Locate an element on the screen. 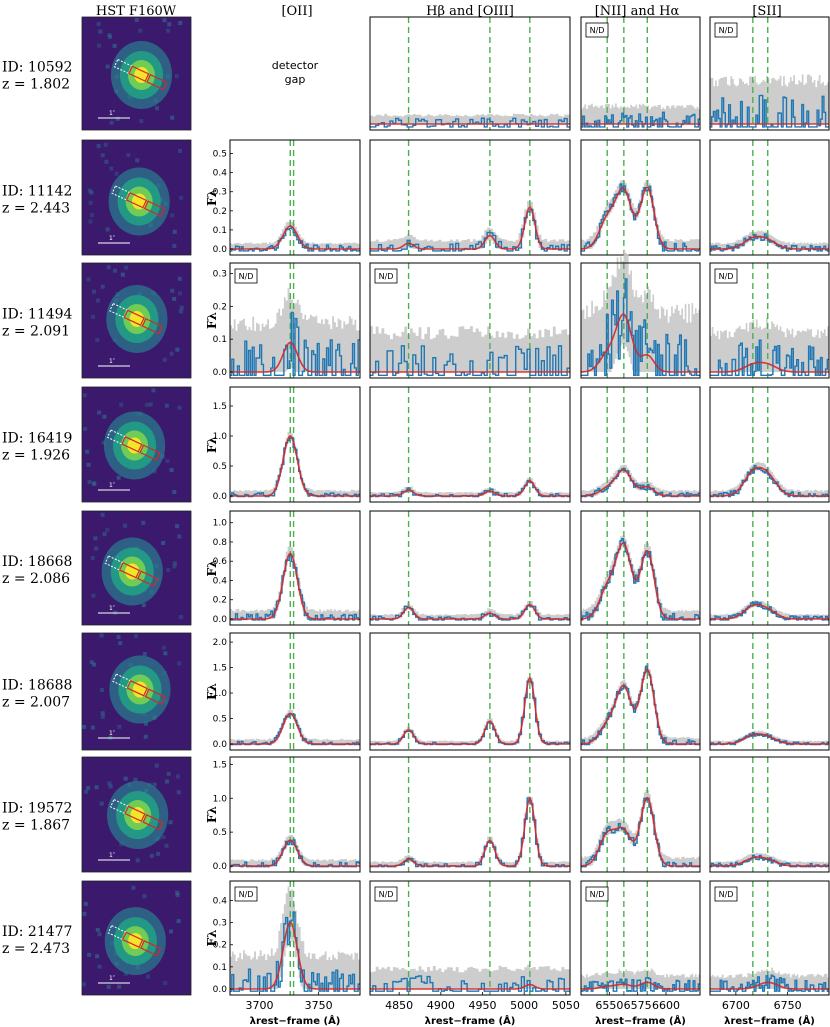 The image size is (830, 1027). model-fit is located at coordinates (470, 710).